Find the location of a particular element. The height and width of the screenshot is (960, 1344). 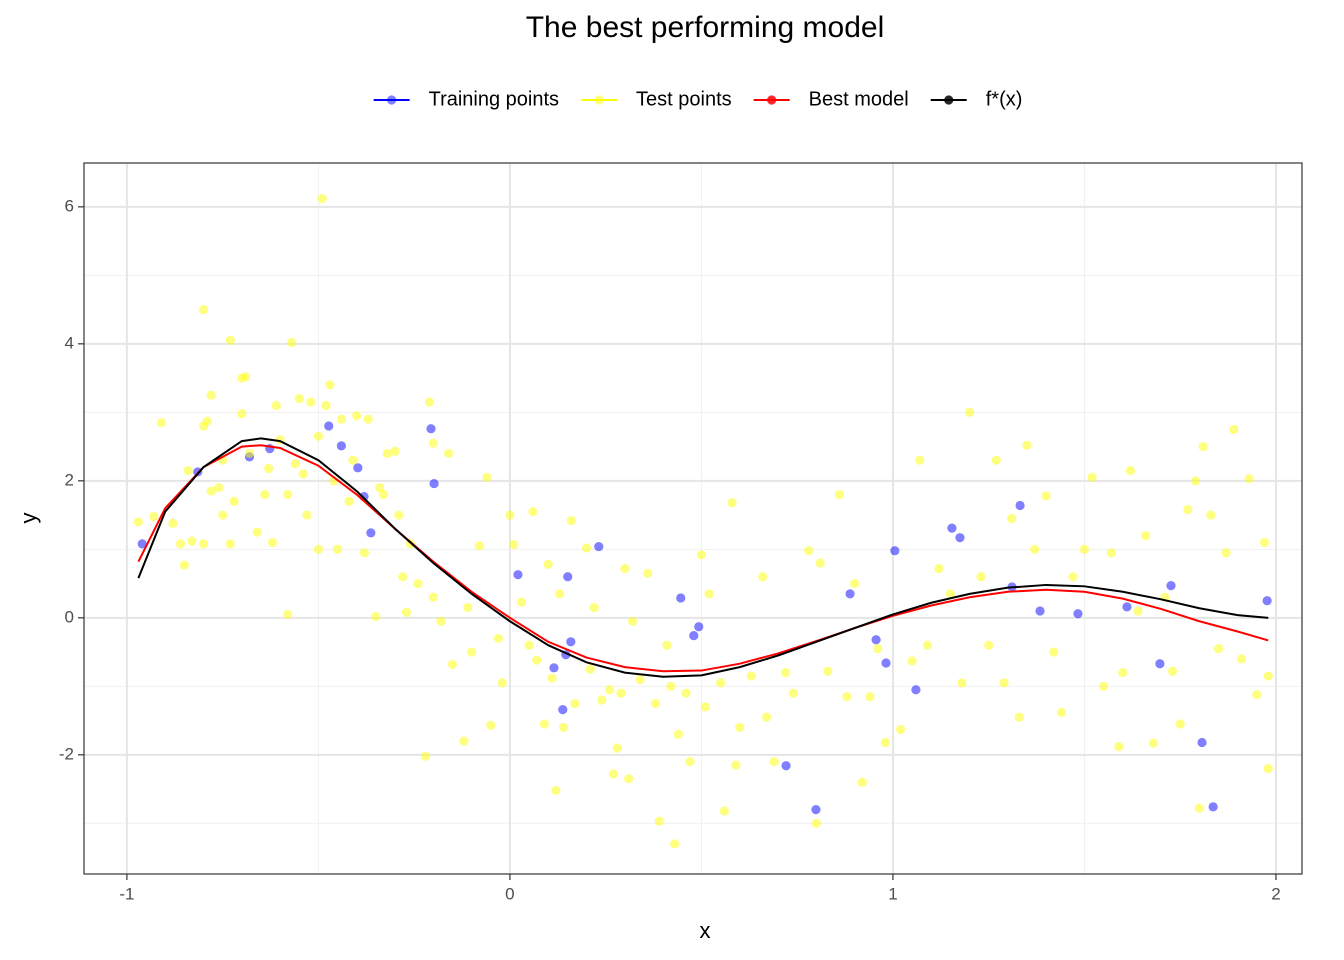

y-tick-label: 0 is located at coordinates (69, 616).